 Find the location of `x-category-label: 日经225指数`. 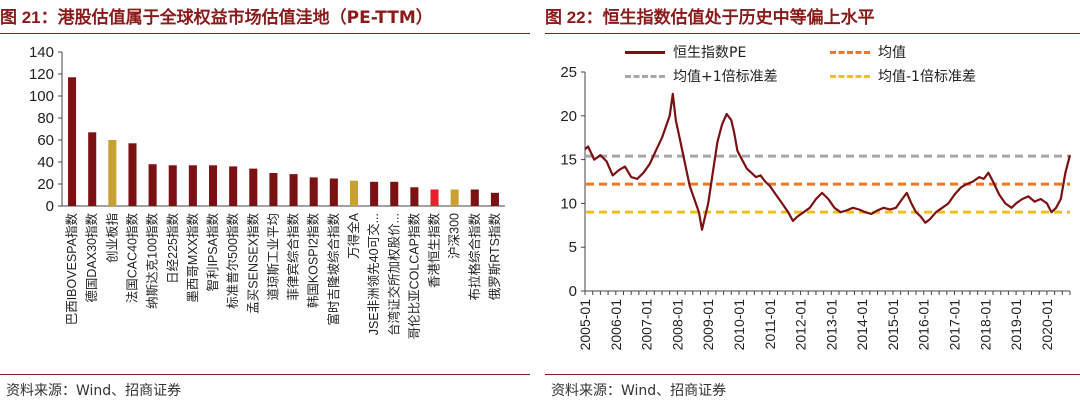

x-category-label: 日经225指数 is located at coordinates (172, 248).